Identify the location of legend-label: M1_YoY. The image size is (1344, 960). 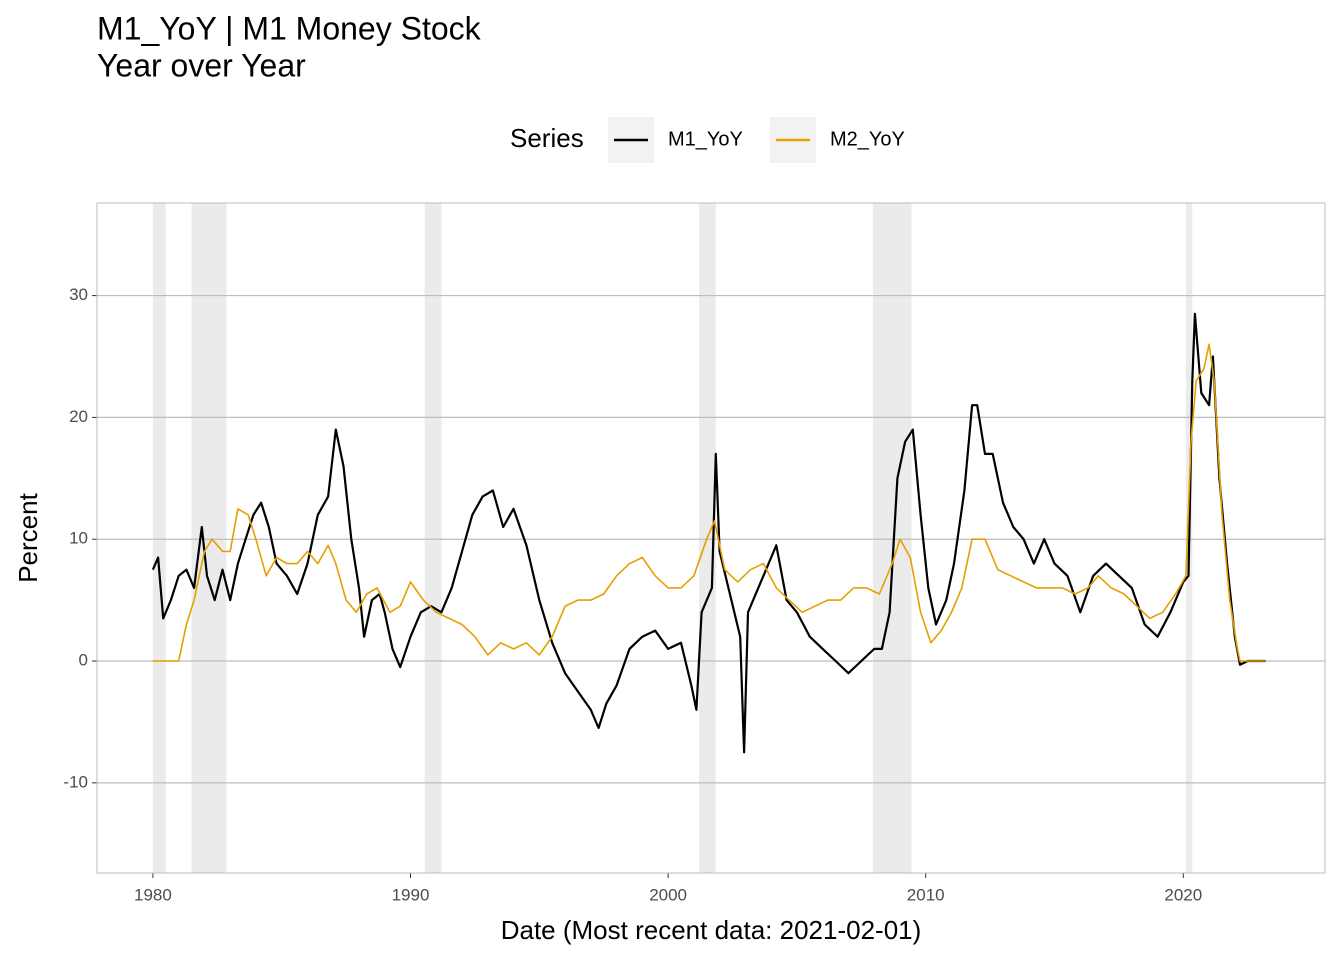
(705, 139).